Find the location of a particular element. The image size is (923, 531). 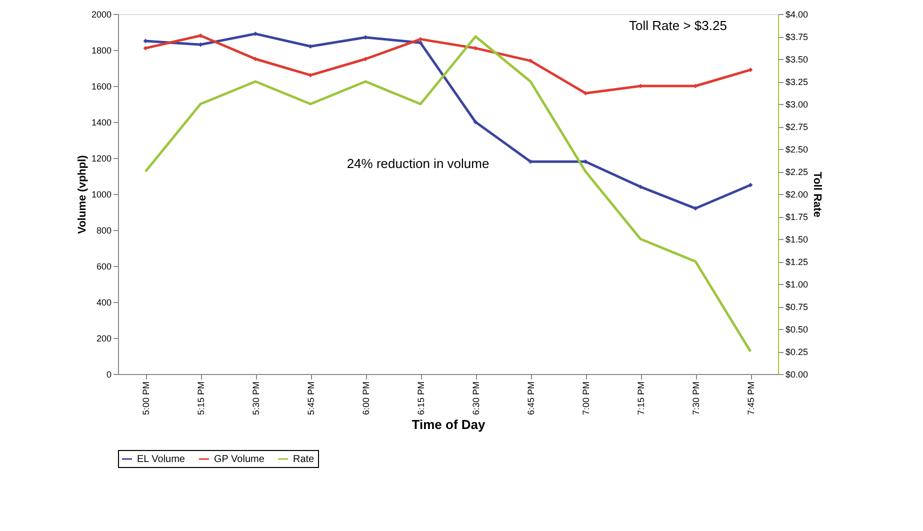

y2-tick-label: $1.75 is located at coordinates (797, 217).